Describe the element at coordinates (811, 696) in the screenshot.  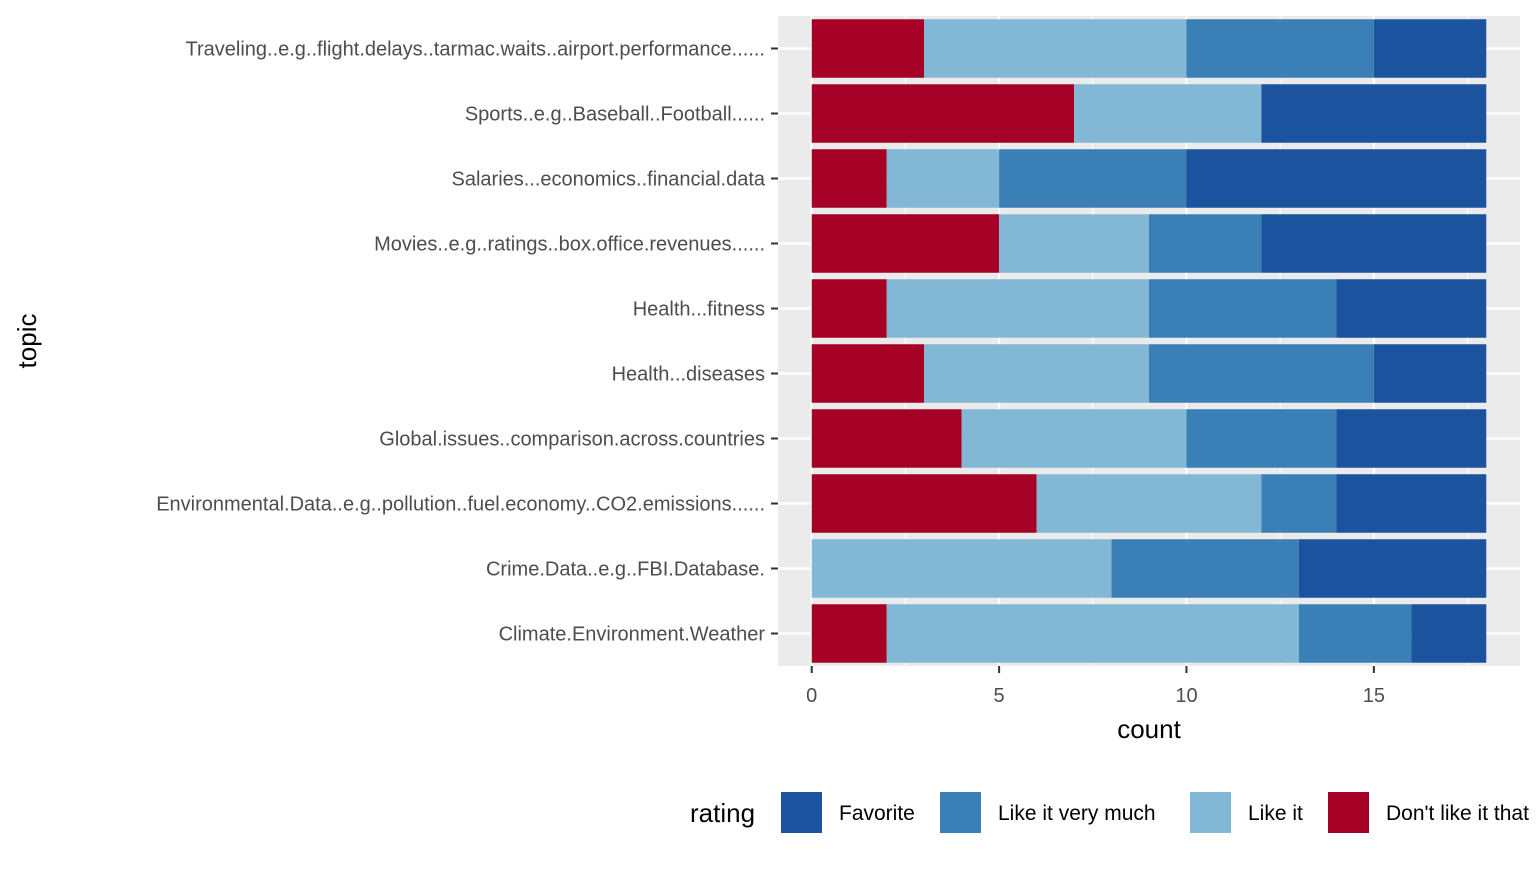
I see `x-tick-label: 0` at that location.